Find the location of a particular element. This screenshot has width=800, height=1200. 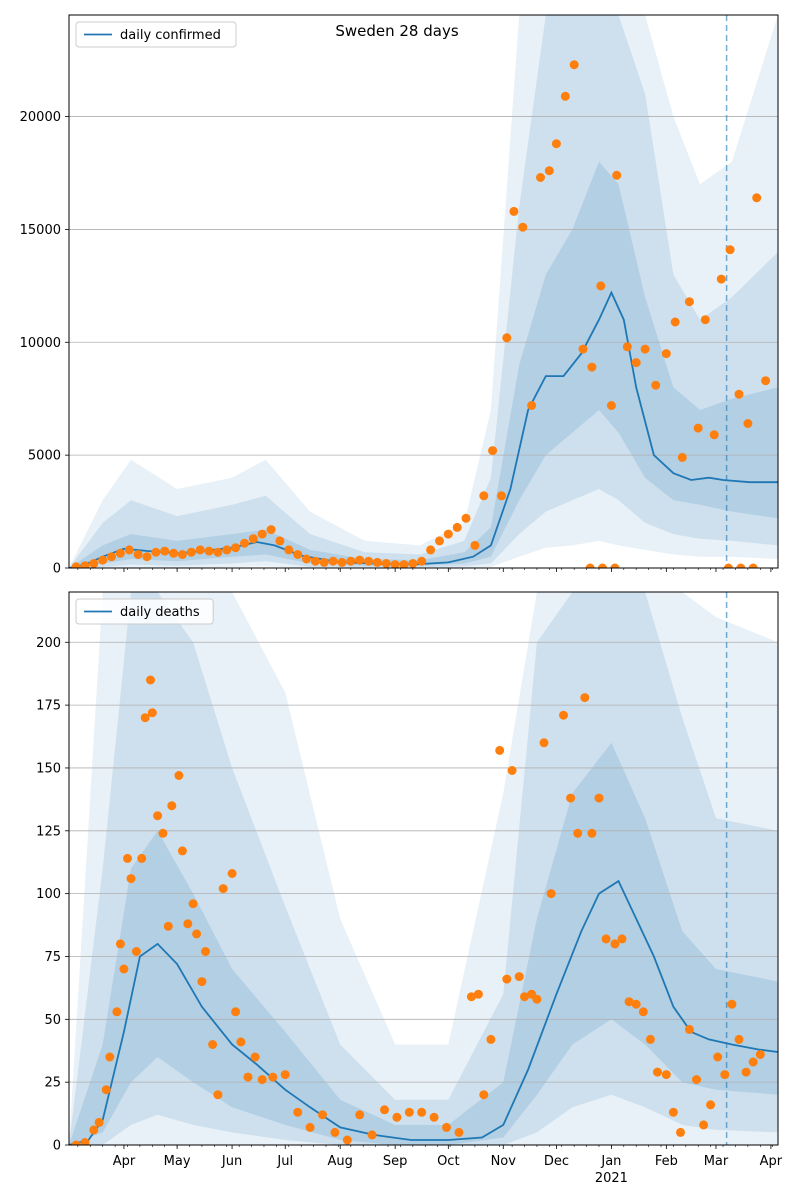

y-tick-label: 175 is located at coordinates (48, 706).